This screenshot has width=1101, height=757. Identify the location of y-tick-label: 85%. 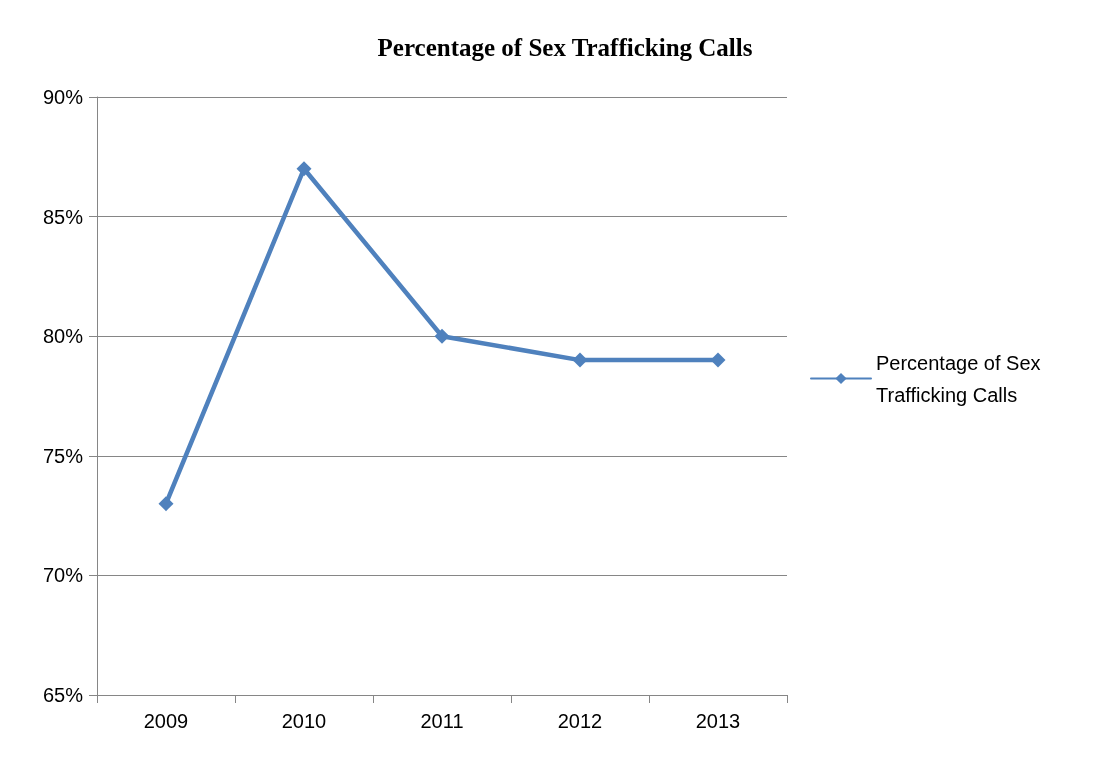
(63, 216).